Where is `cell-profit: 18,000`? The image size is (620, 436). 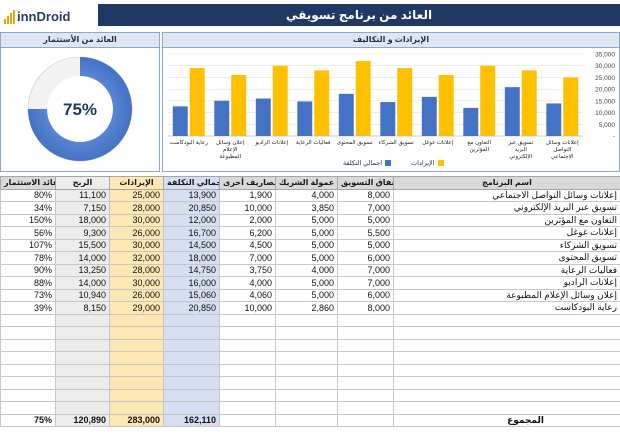
cell-profit: 18,000 is located at coordinates (82, 220).